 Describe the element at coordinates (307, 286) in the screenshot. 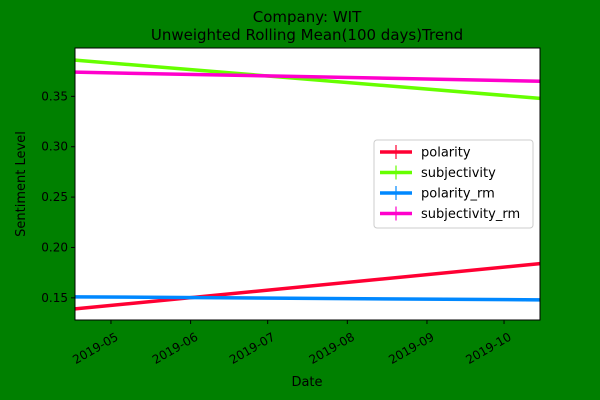

I see `series-line-polarity` at that location.